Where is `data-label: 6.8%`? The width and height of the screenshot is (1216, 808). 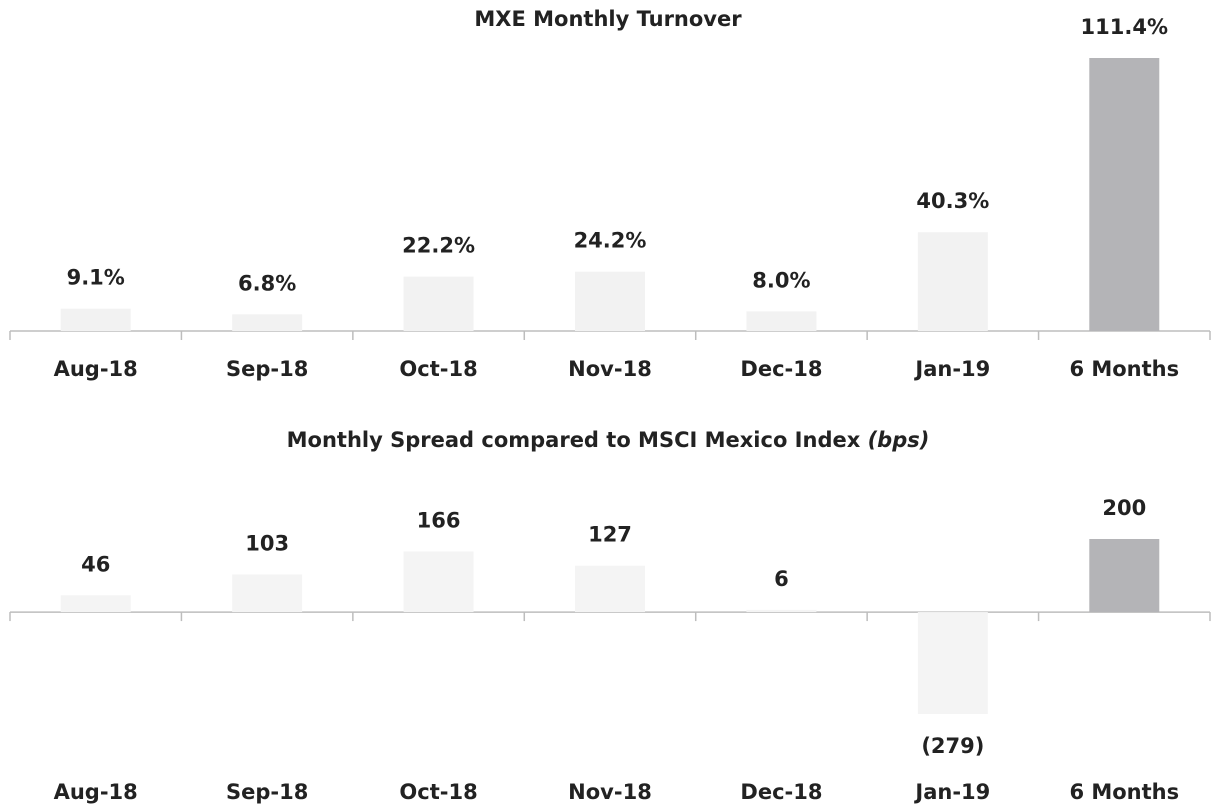
data-label: 6.8% is located at coordinates (267, 283).